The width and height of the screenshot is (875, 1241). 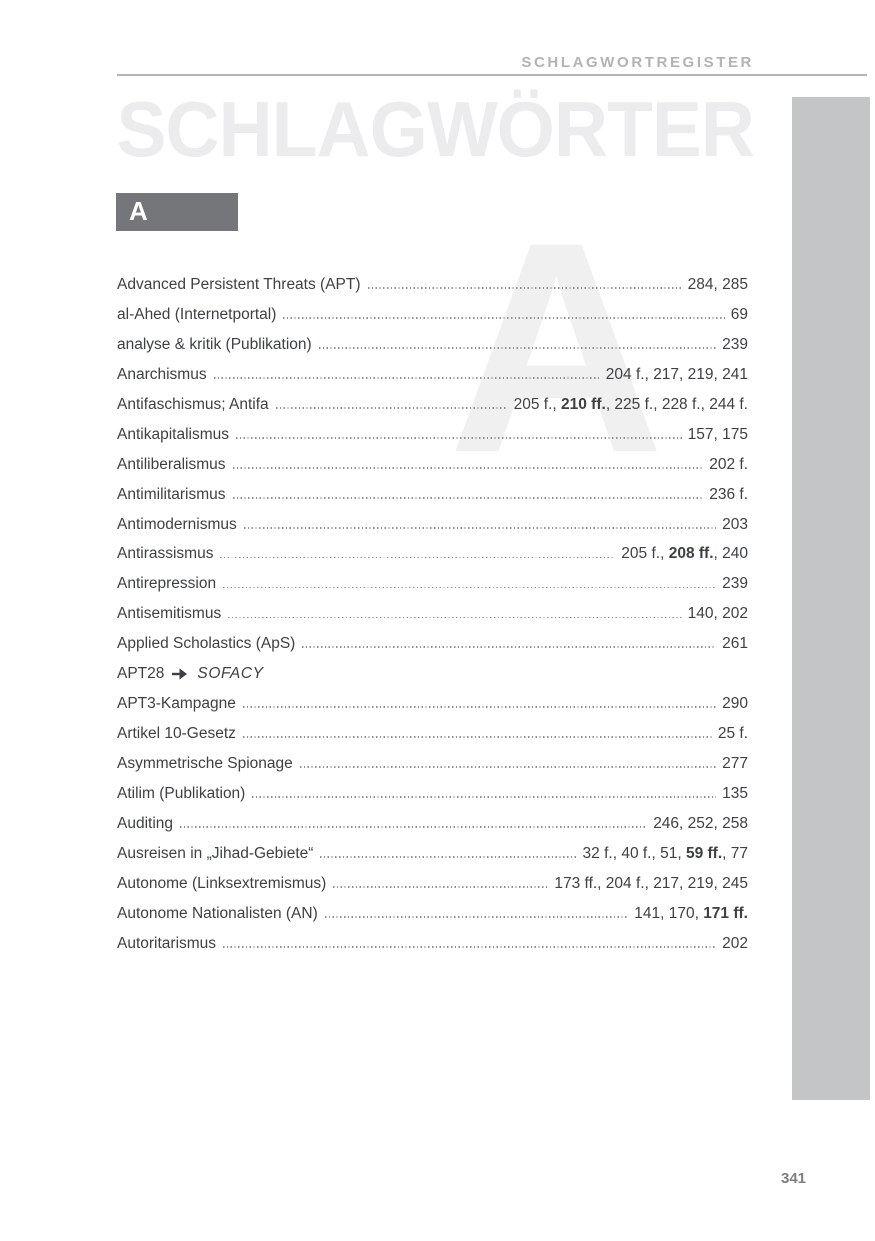 What do you see at coordinates (432, 465) in the screenshot?
I see `index-entry: Antiliberalismus 202 f.` at bounding box center [432, 465].